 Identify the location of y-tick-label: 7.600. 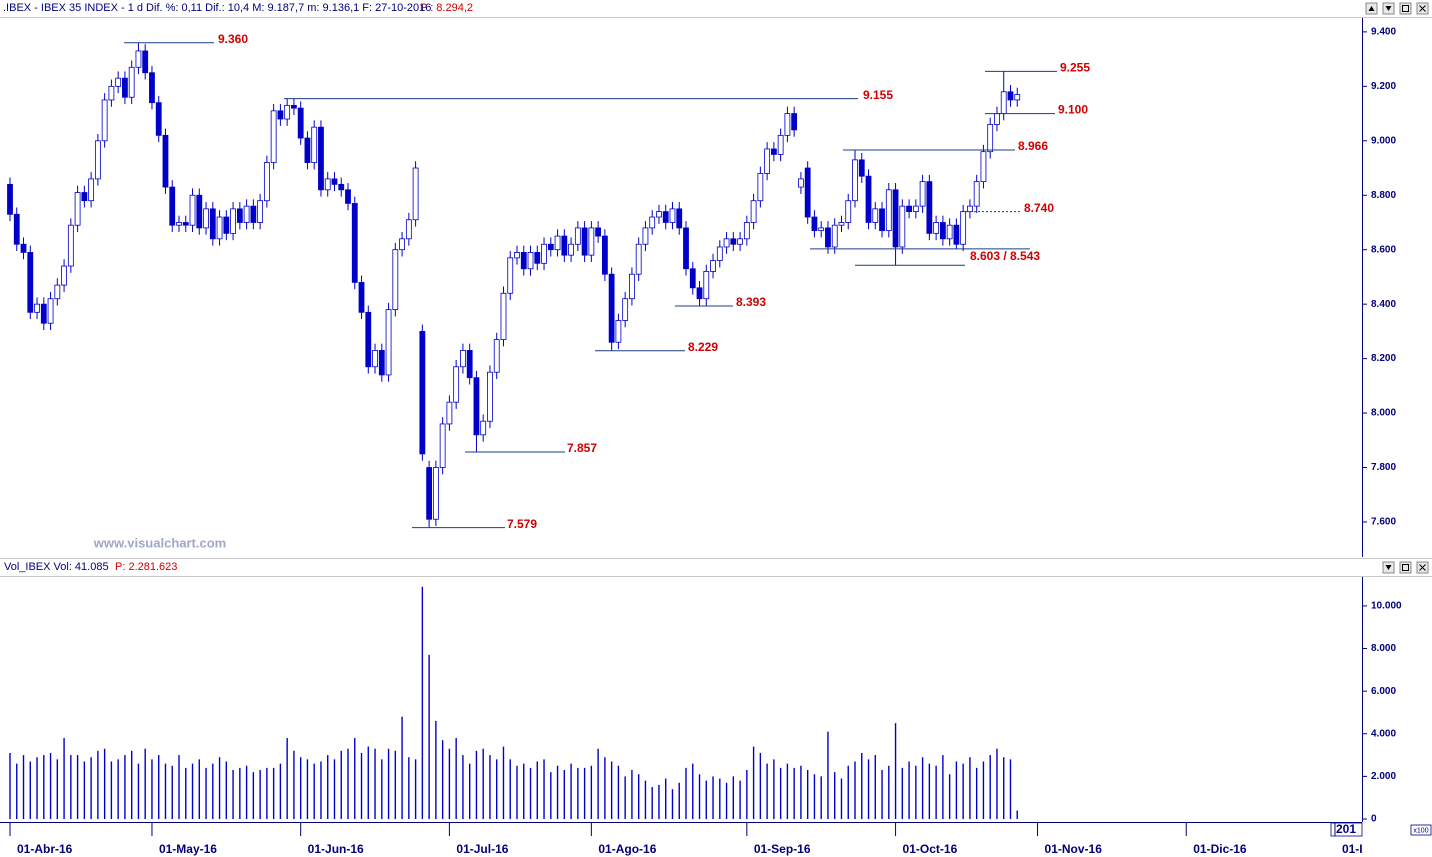
(1383, 522).